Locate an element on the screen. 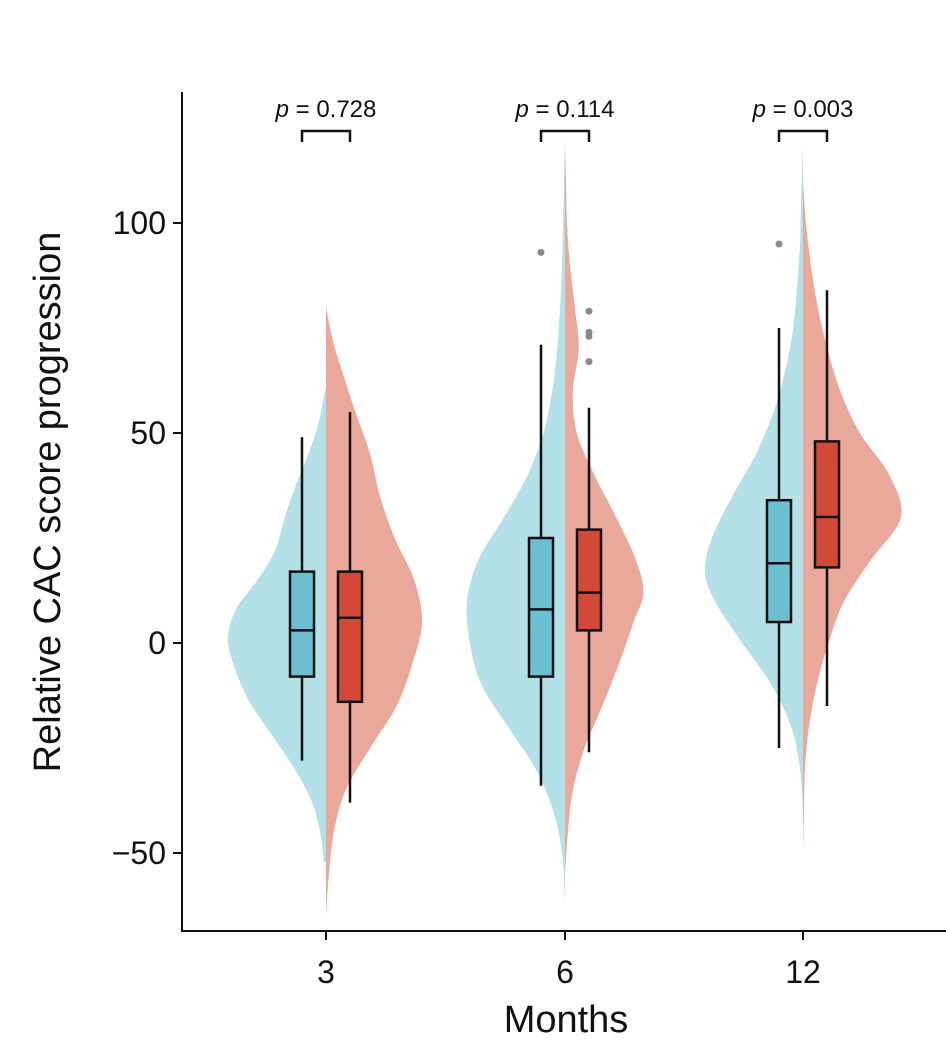 The width and height of the screenshot is (946, 1042). group-3-left-box is located at coordinates (302, 624).